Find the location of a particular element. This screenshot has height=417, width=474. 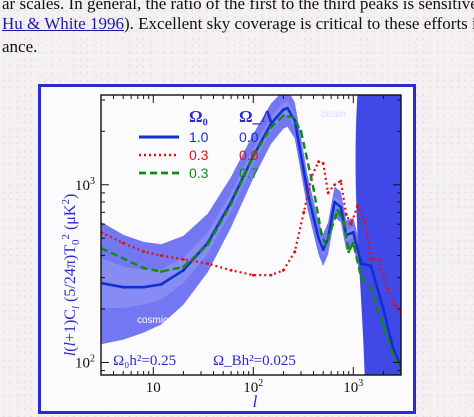

legend-omegaL-value: 0.7 is located at coordinates (249, 173).